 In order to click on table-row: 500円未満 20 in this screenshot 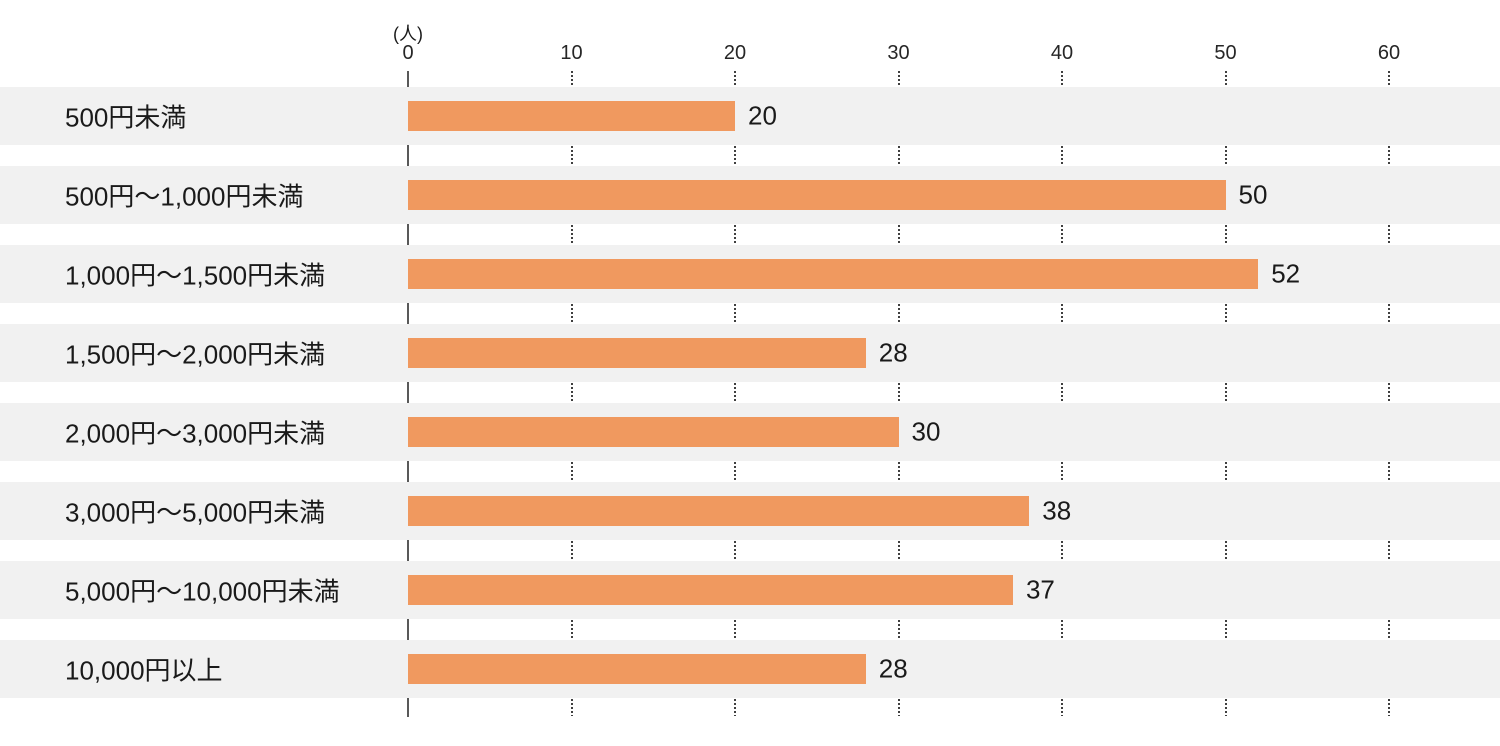, I will do `click(750, 116)`.